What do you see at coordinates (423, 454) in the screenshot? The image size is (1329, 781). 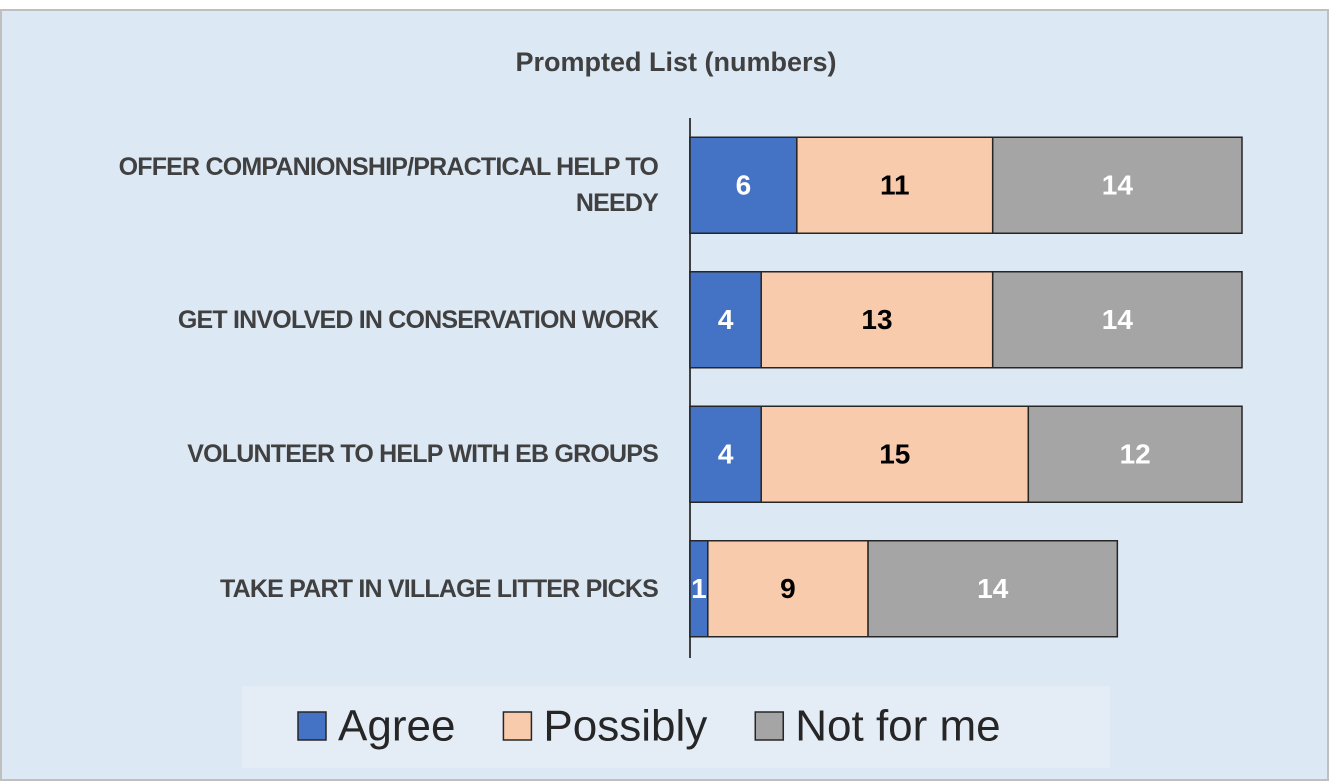 I see `category-label: VOLUNTEER TO HELP WITH EB GROUPS` at bounding box center [423, 454].